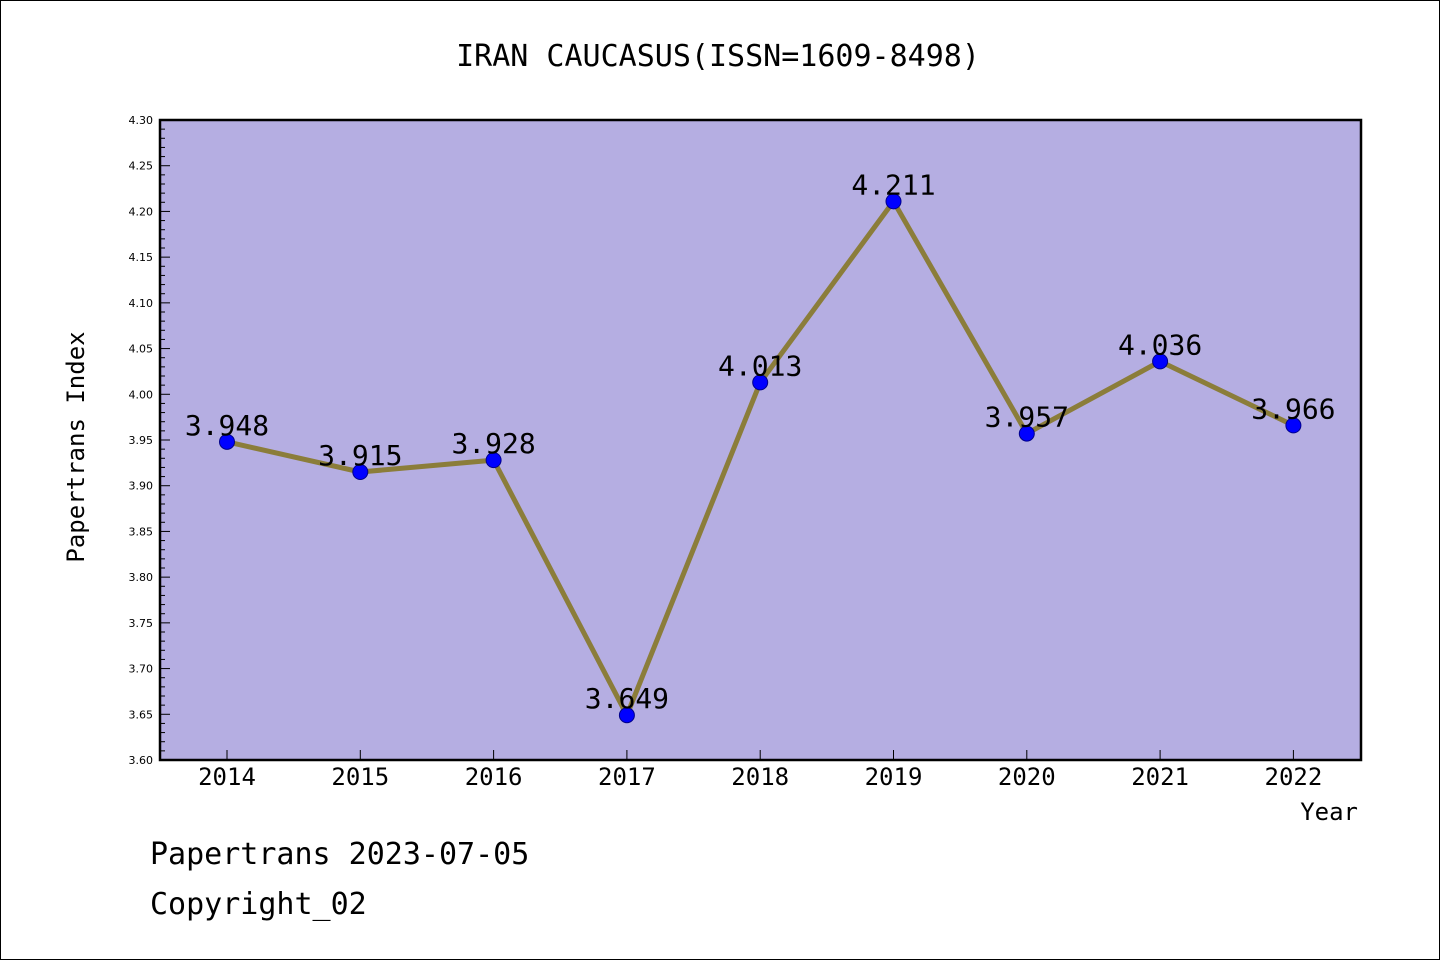 The height and width of the screenshot is (960, 1440). I want to click on y-tick-label: 3.60, so click(141, 760).